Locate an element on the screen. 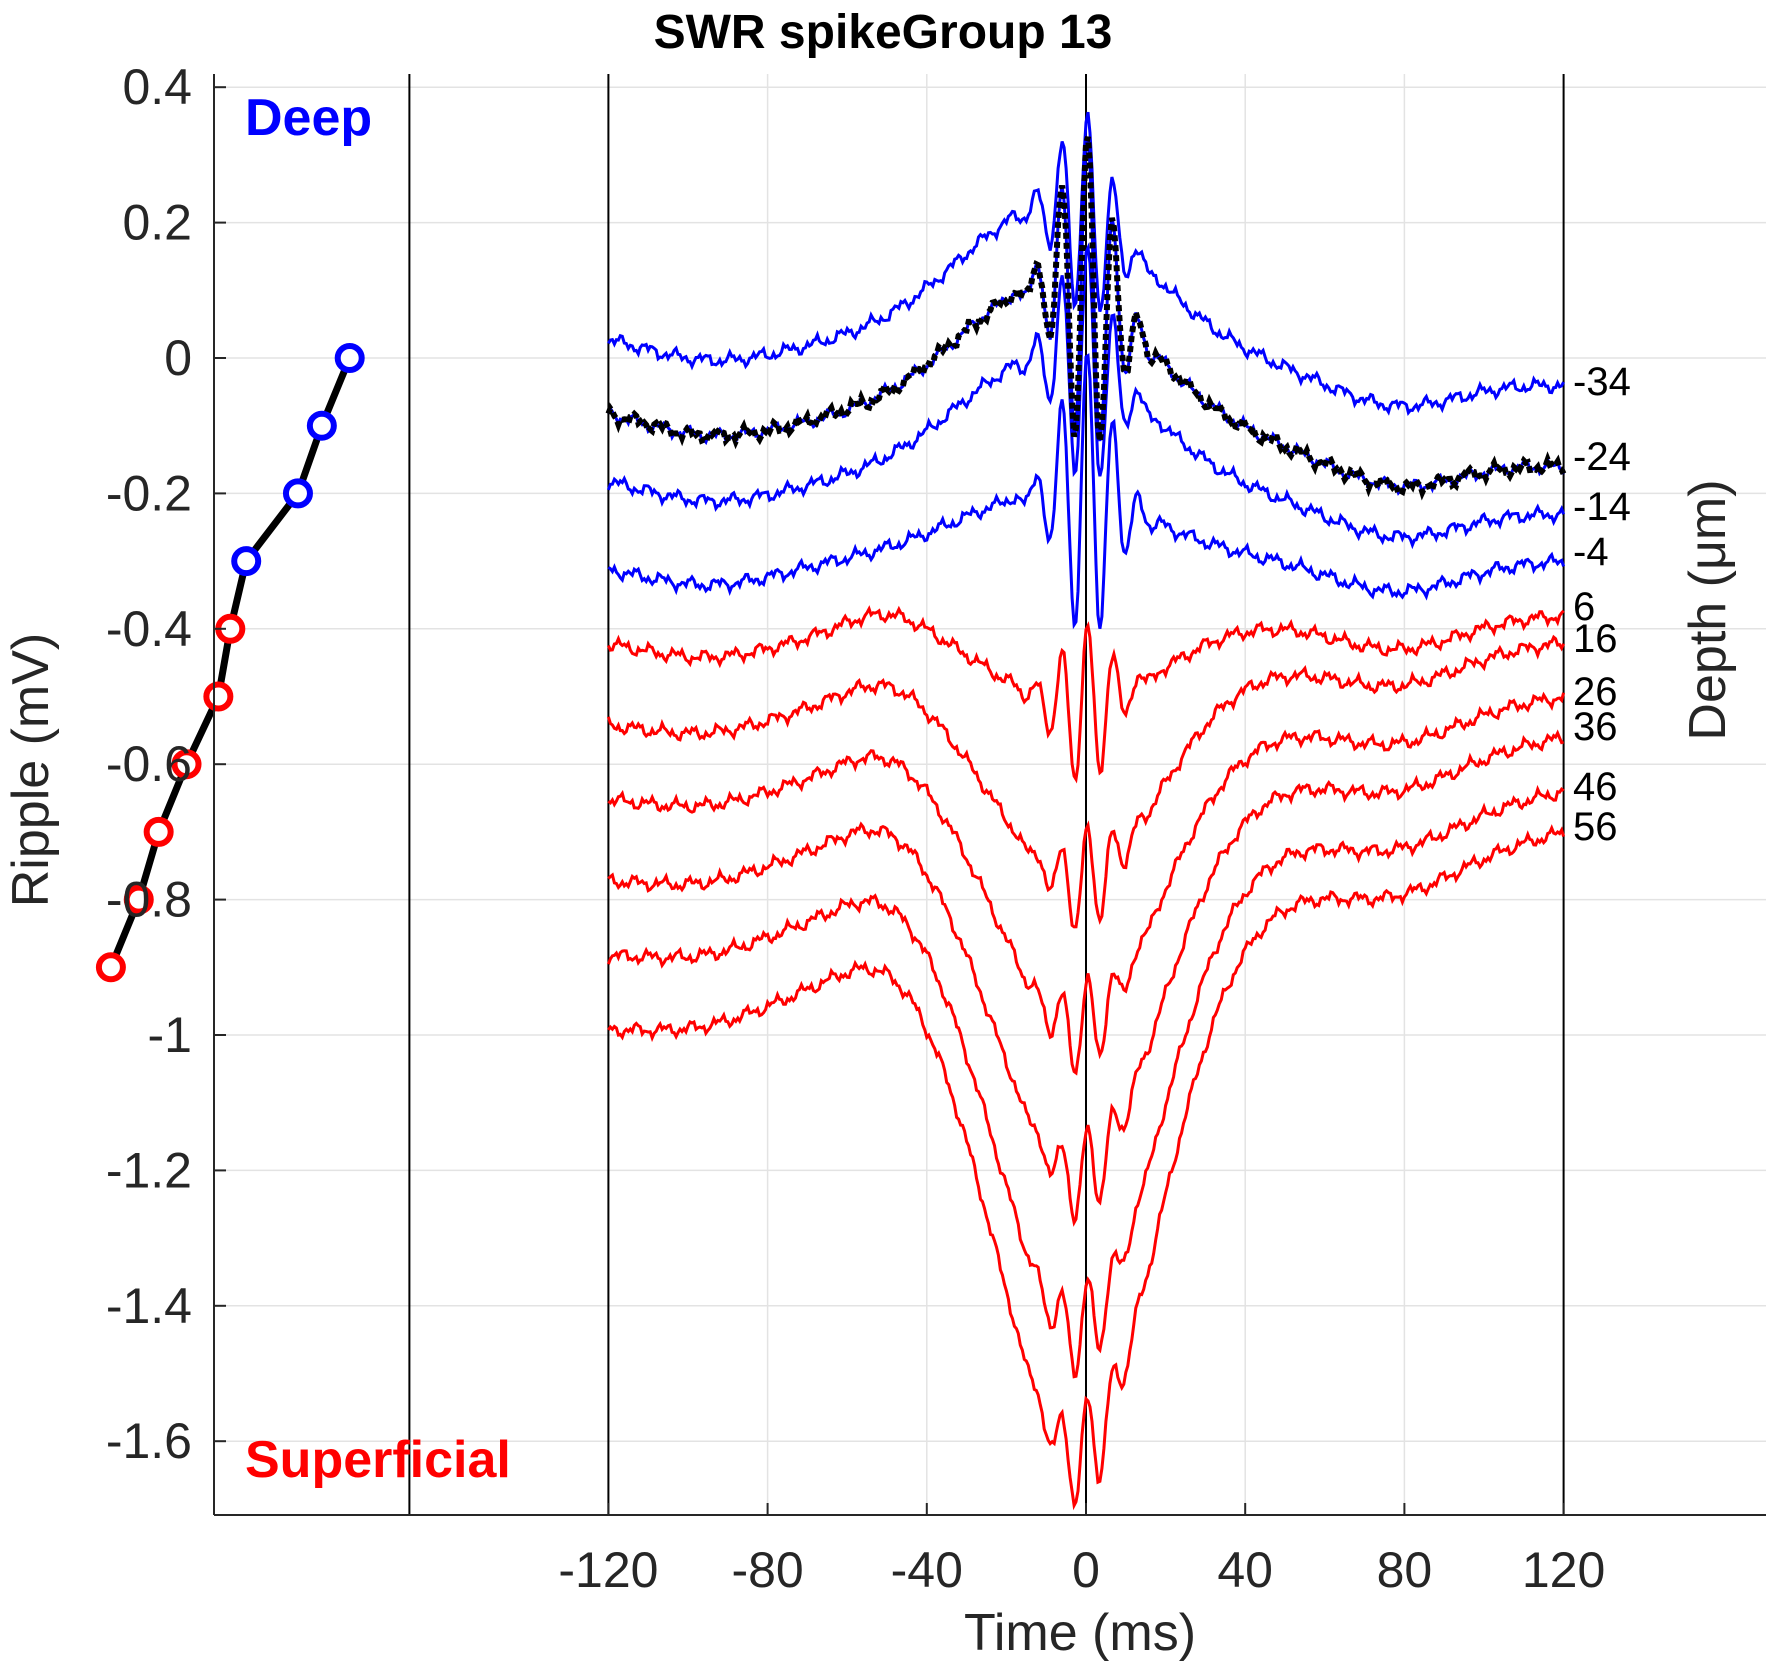 The image size is (1766, 1668). depth-label: -24 is located at coordinates (1602, 457).